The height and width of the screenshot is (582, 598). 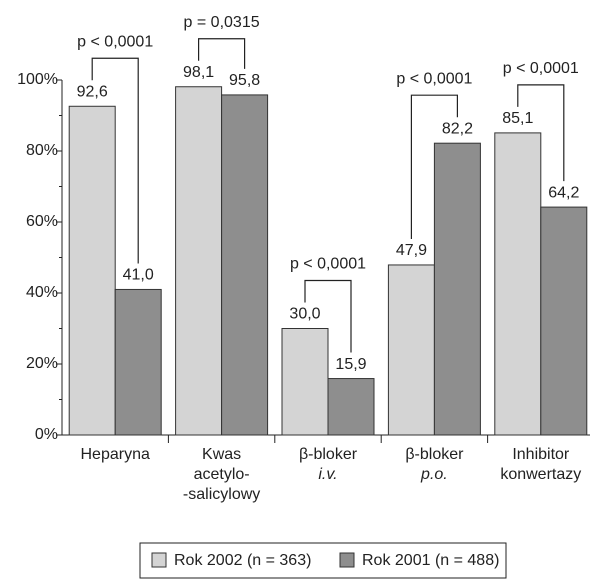 What do you see at coordinates (42, 150) in the screenshot?
I see `y-tick-label: 80%` at bounding box center [42, 150].